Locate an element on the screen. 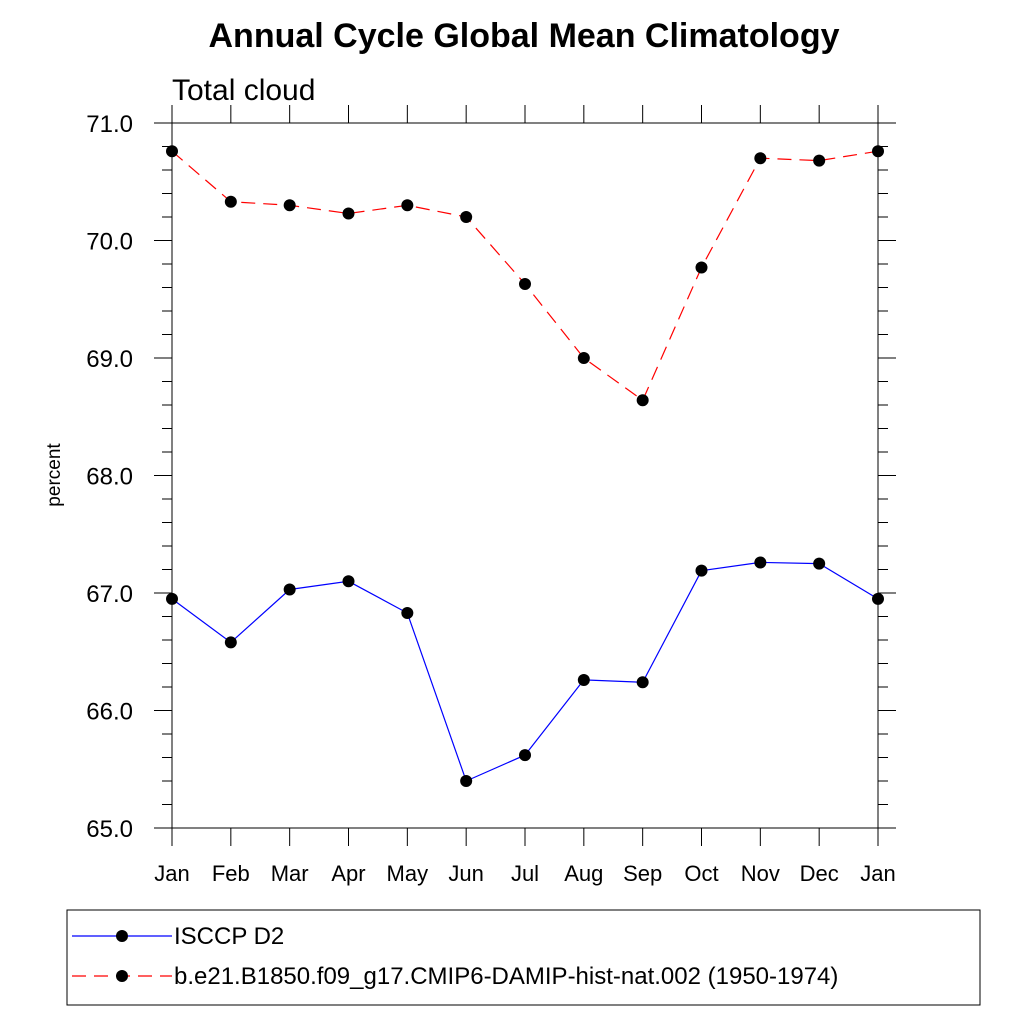  y-tick-labels: 65.0 66.0 67.0 68.0 69.0 70.0 71.0 is located at coordinates (109, 477).